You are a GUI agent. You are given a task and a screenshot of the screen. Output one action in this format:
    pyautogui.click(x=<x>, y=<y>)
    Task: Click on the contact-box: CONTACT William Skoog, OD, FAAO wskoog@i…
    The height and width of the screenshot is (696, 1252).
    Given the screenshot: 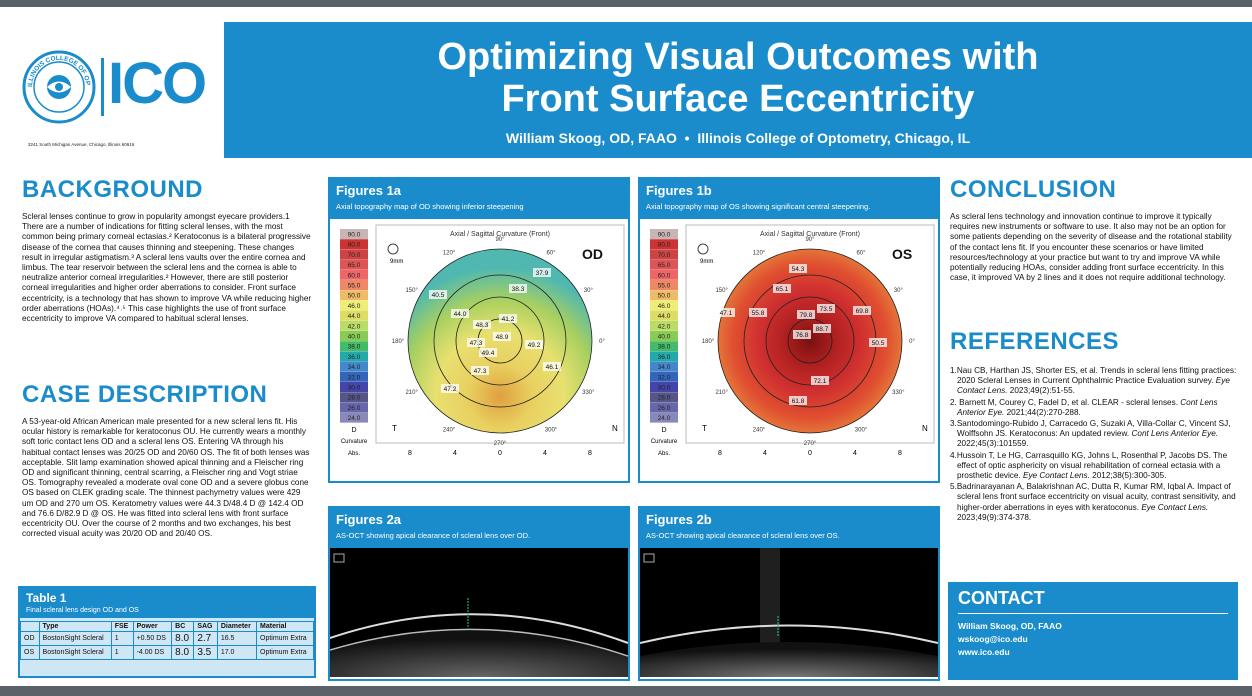 What is the action you would take?
    pyautogui.click(x=1093, y=631)
    